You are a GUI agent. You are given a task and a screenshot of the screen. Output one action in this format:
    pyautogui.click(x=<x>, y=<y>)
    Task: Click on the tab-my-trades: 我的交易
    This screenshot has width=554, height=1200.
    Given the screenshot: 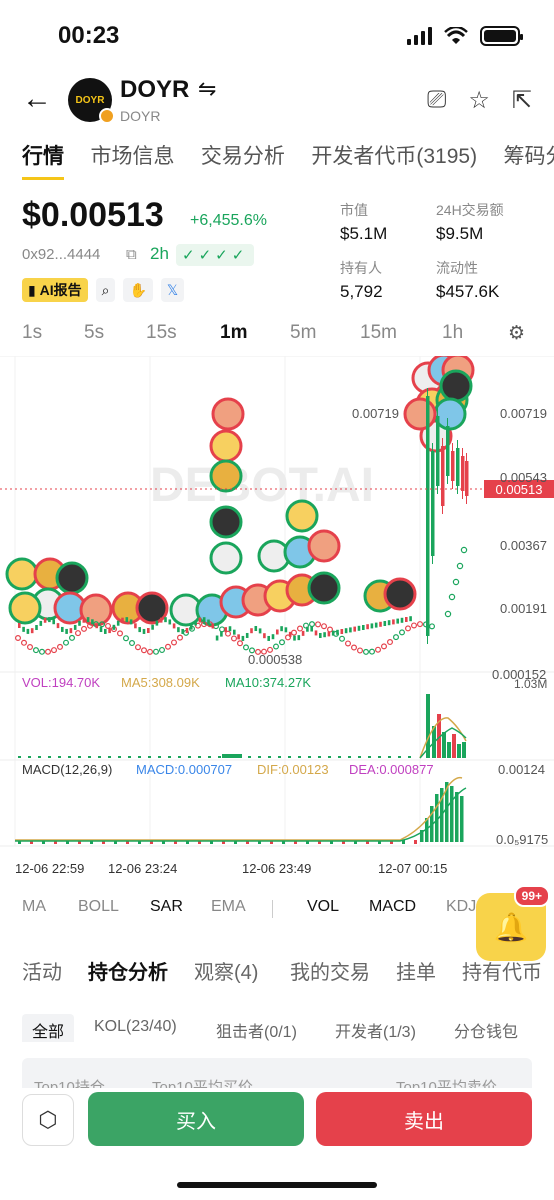 What is the action you would take?
    pyautogui.click(x=330, y=973)
    